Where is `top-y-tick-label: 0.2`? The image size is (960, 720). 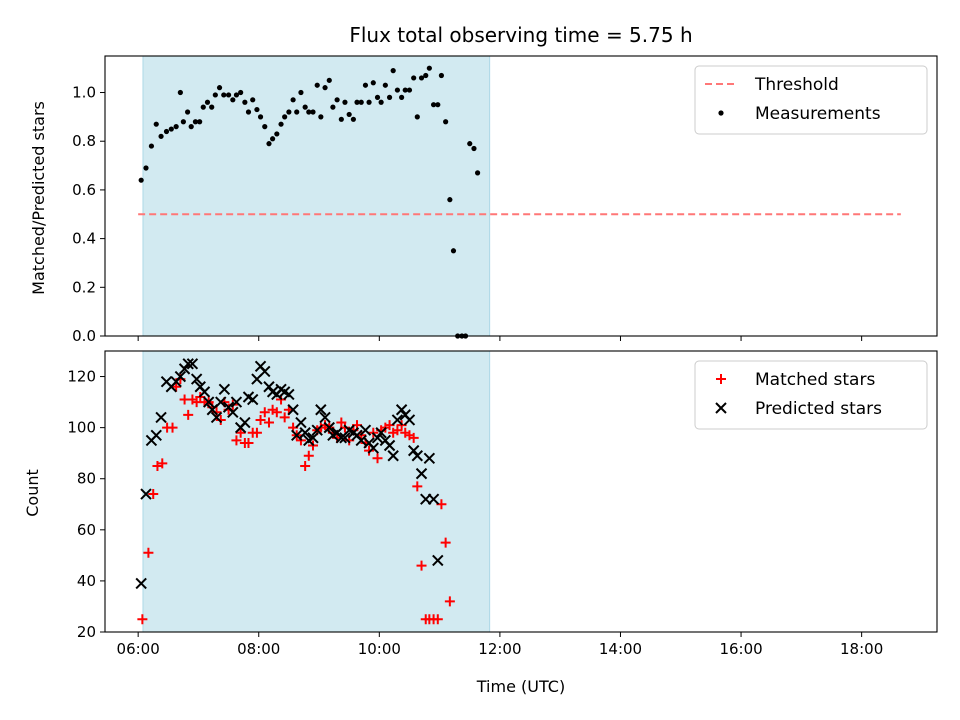 top-y-tick-label: 0.2 is located at coordinates (84, 287).